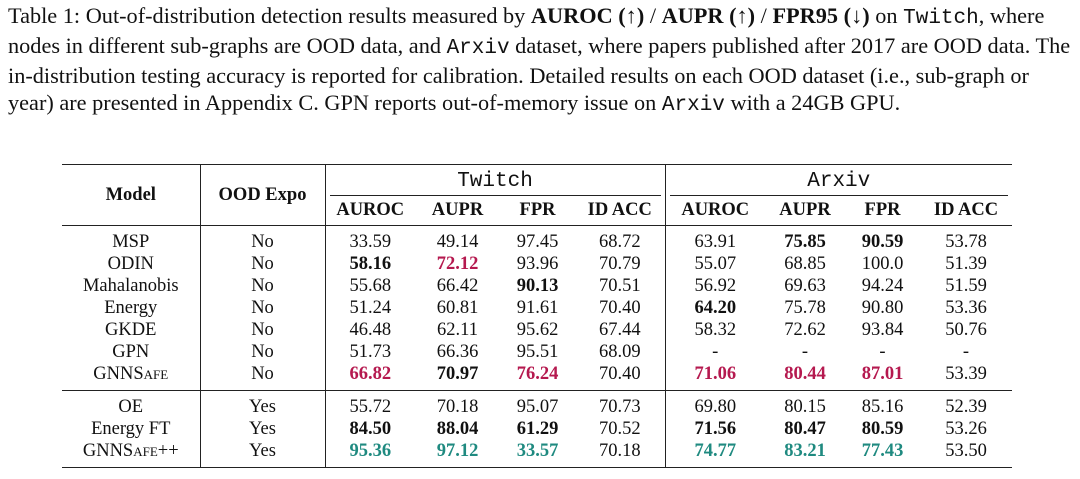 This screenshot has height=479, width=1080. What do you see at coordinates (764, 15) in the screenshot?
I see `caption-segment: /` at bounding box center [764, 15].